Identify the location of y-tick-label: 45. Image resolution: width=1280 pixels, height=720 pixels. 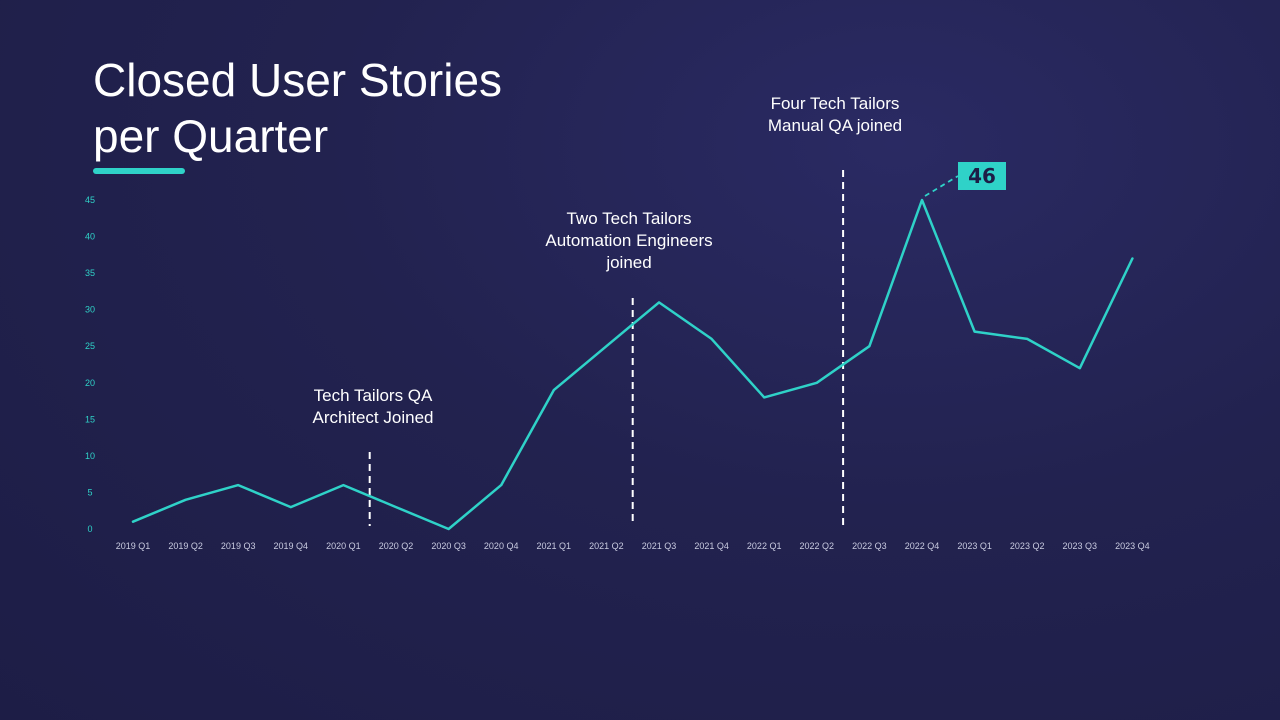
(90, 200).